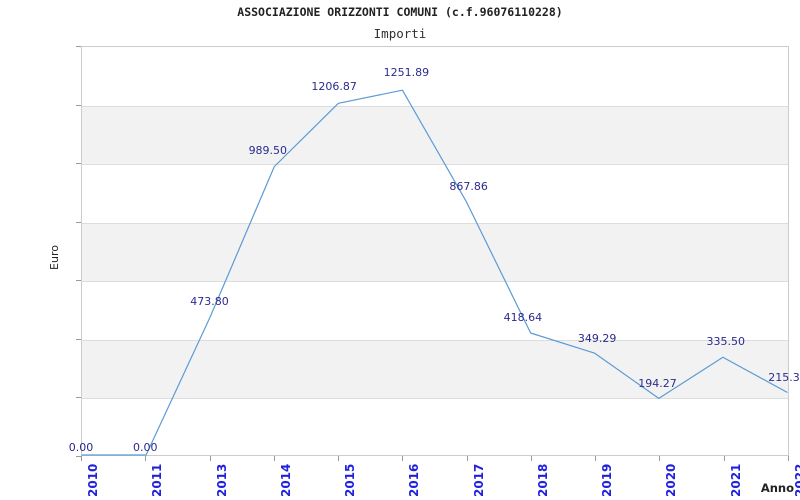 This screenshot has width=800, height=500. Describe the element at coordinates (597, 338) in the screenshot. I see `data-point-label: 349.29` at that location.